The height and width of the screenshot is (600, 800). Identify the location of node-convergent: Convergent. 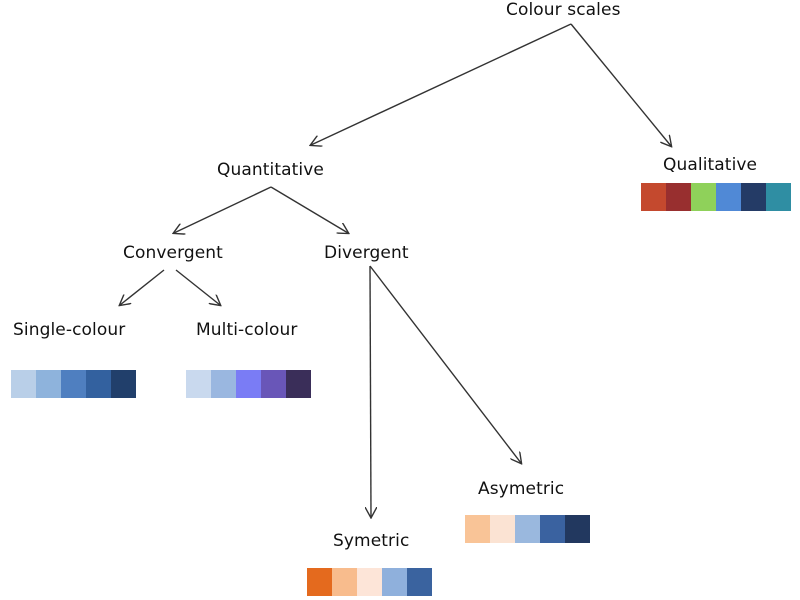
(173, 253).